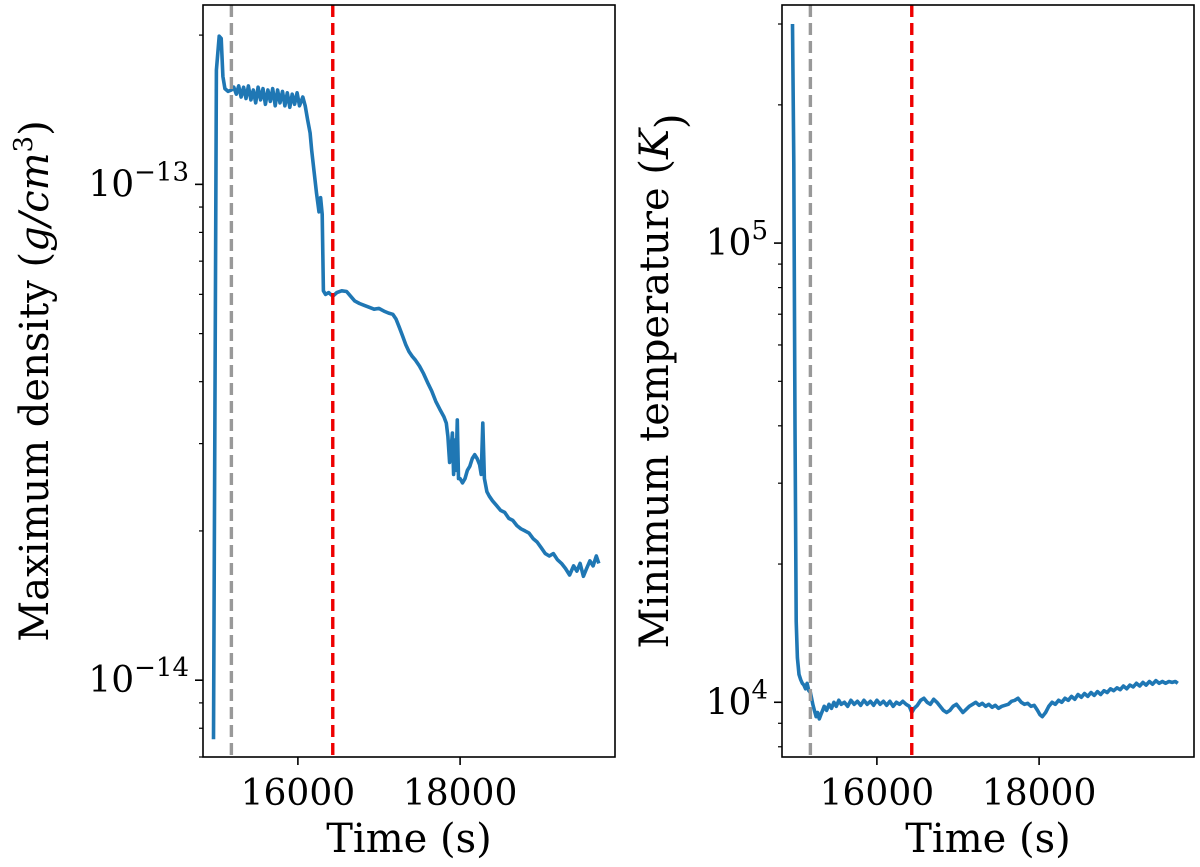  What do you see at coordinates (24, 144) in the screenshot?
I see `density-y-label-exponent: 3` at bounding box center [24, 144].